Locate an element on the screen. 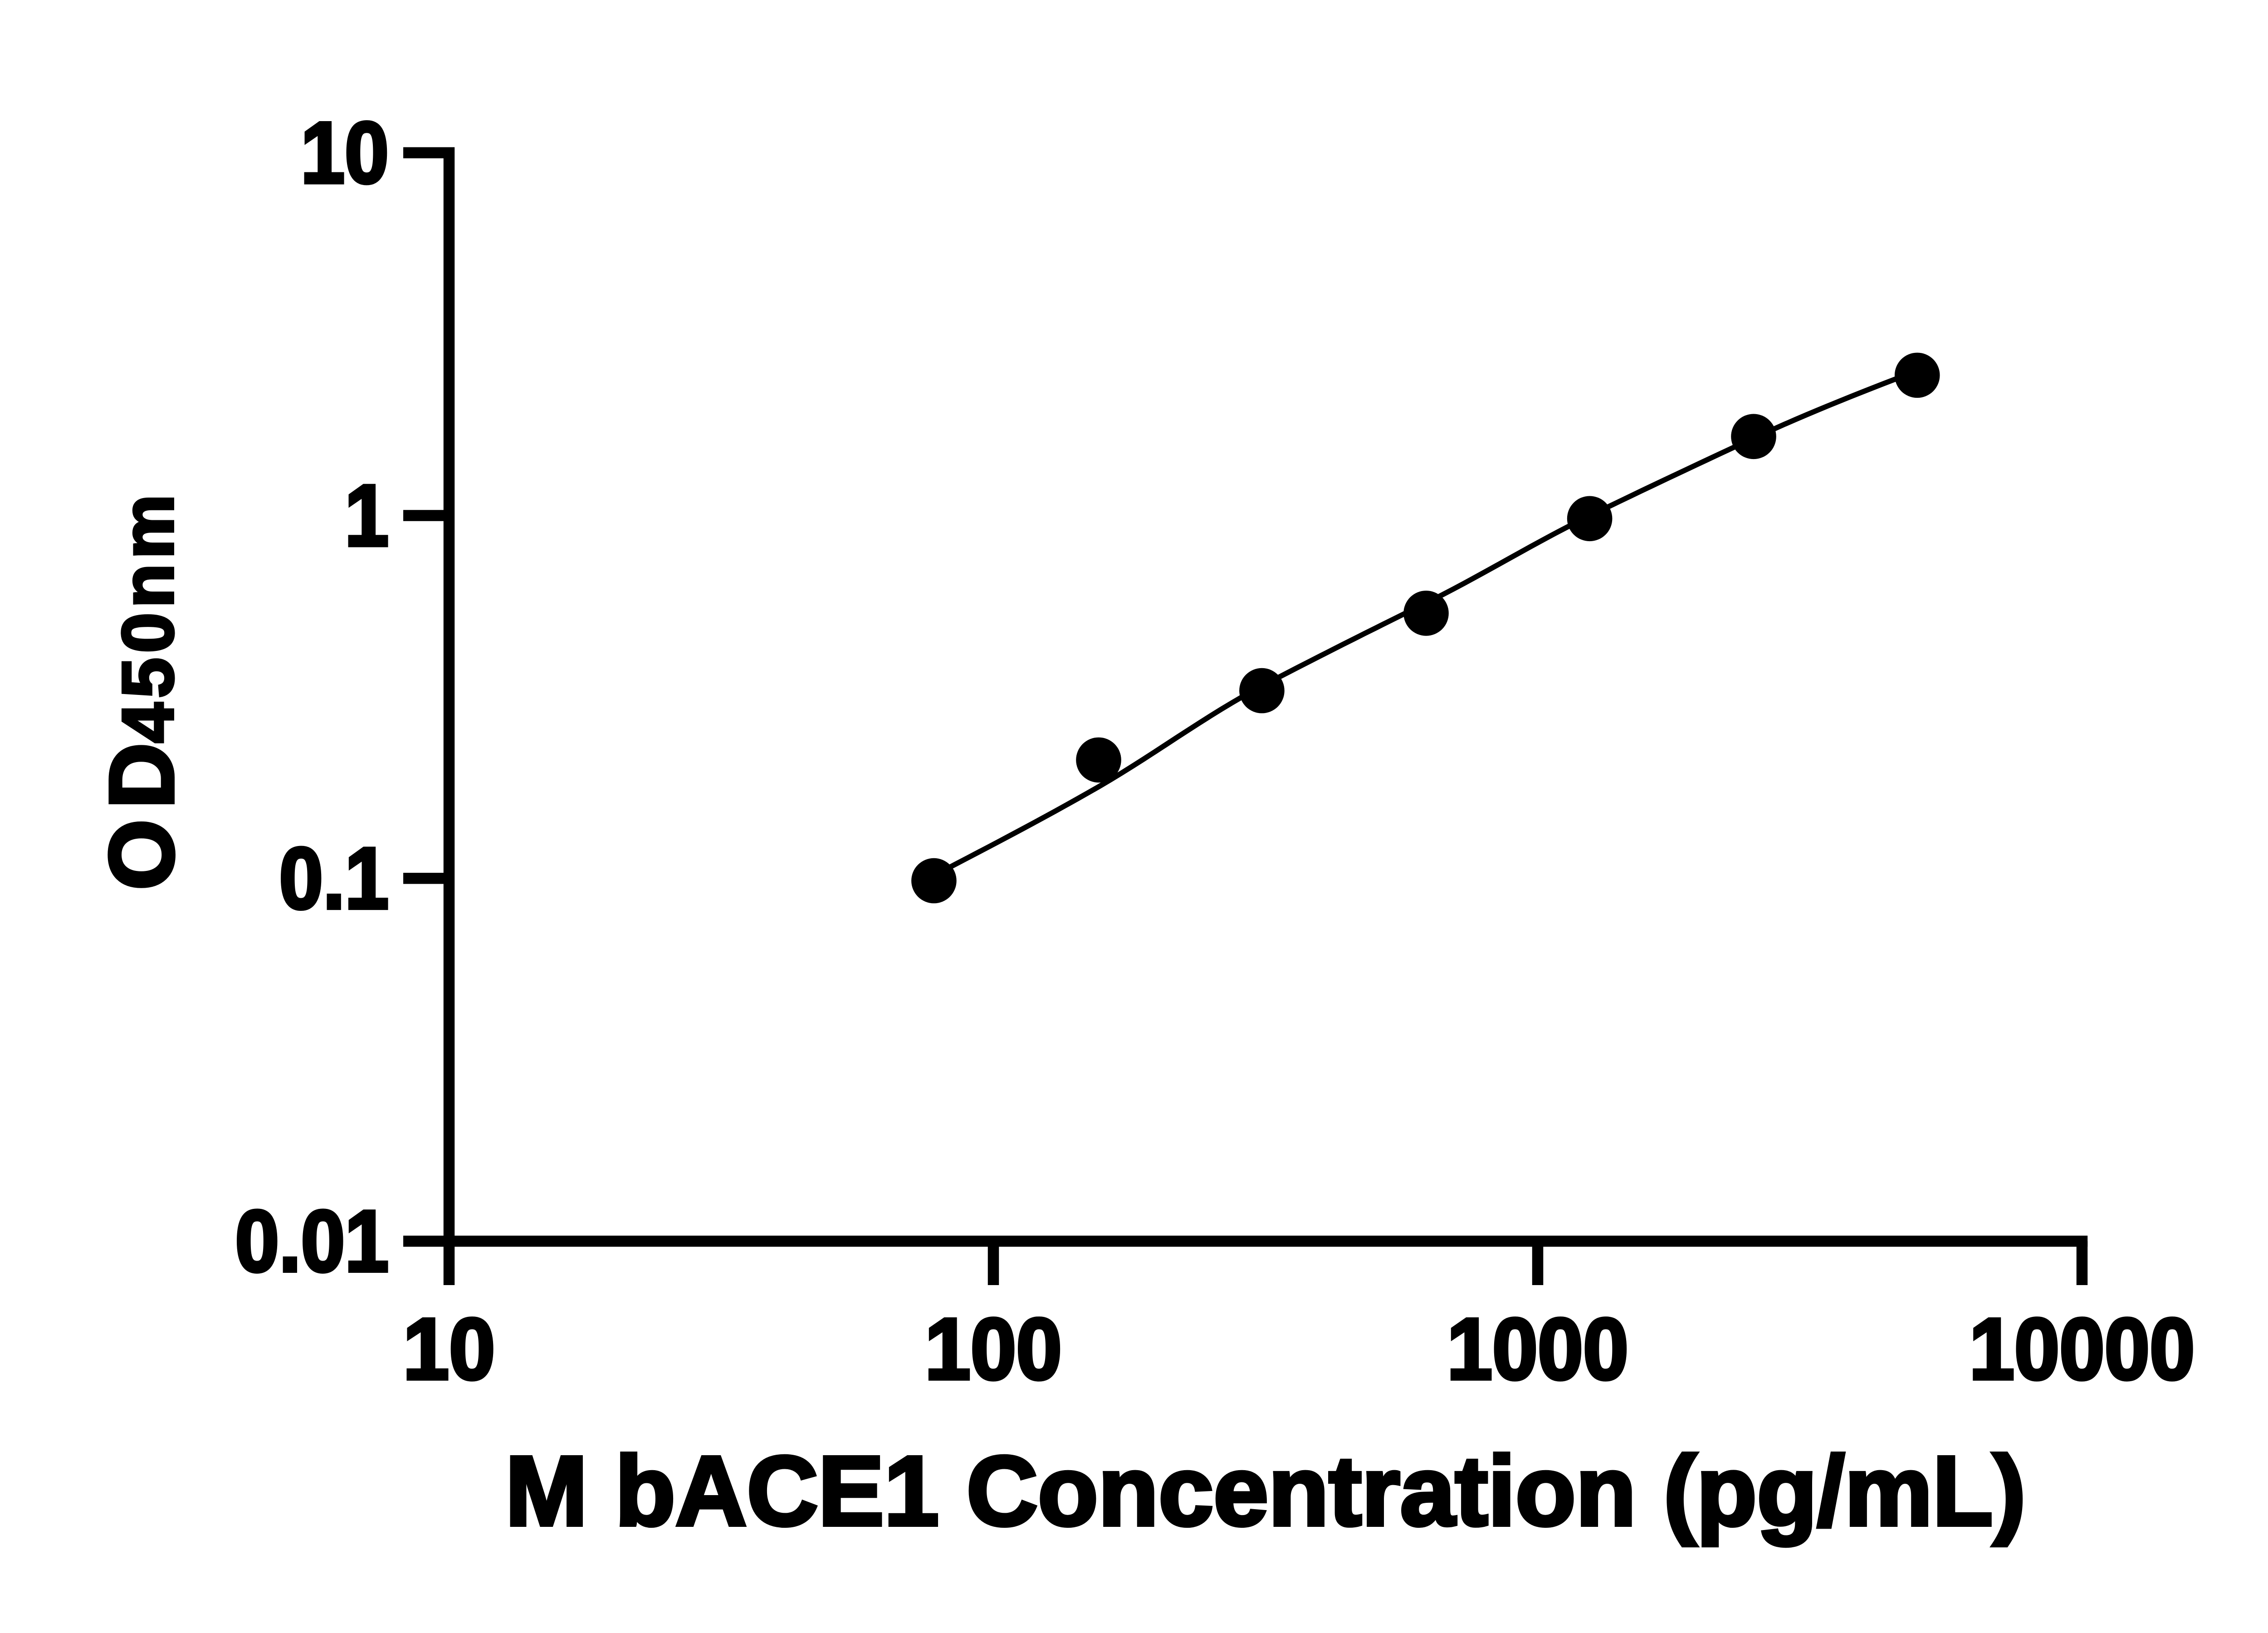 Image resolution: width=2268 pixels, height=1633 pixels. svg-text: 1 is located at coordinates (367, 515).